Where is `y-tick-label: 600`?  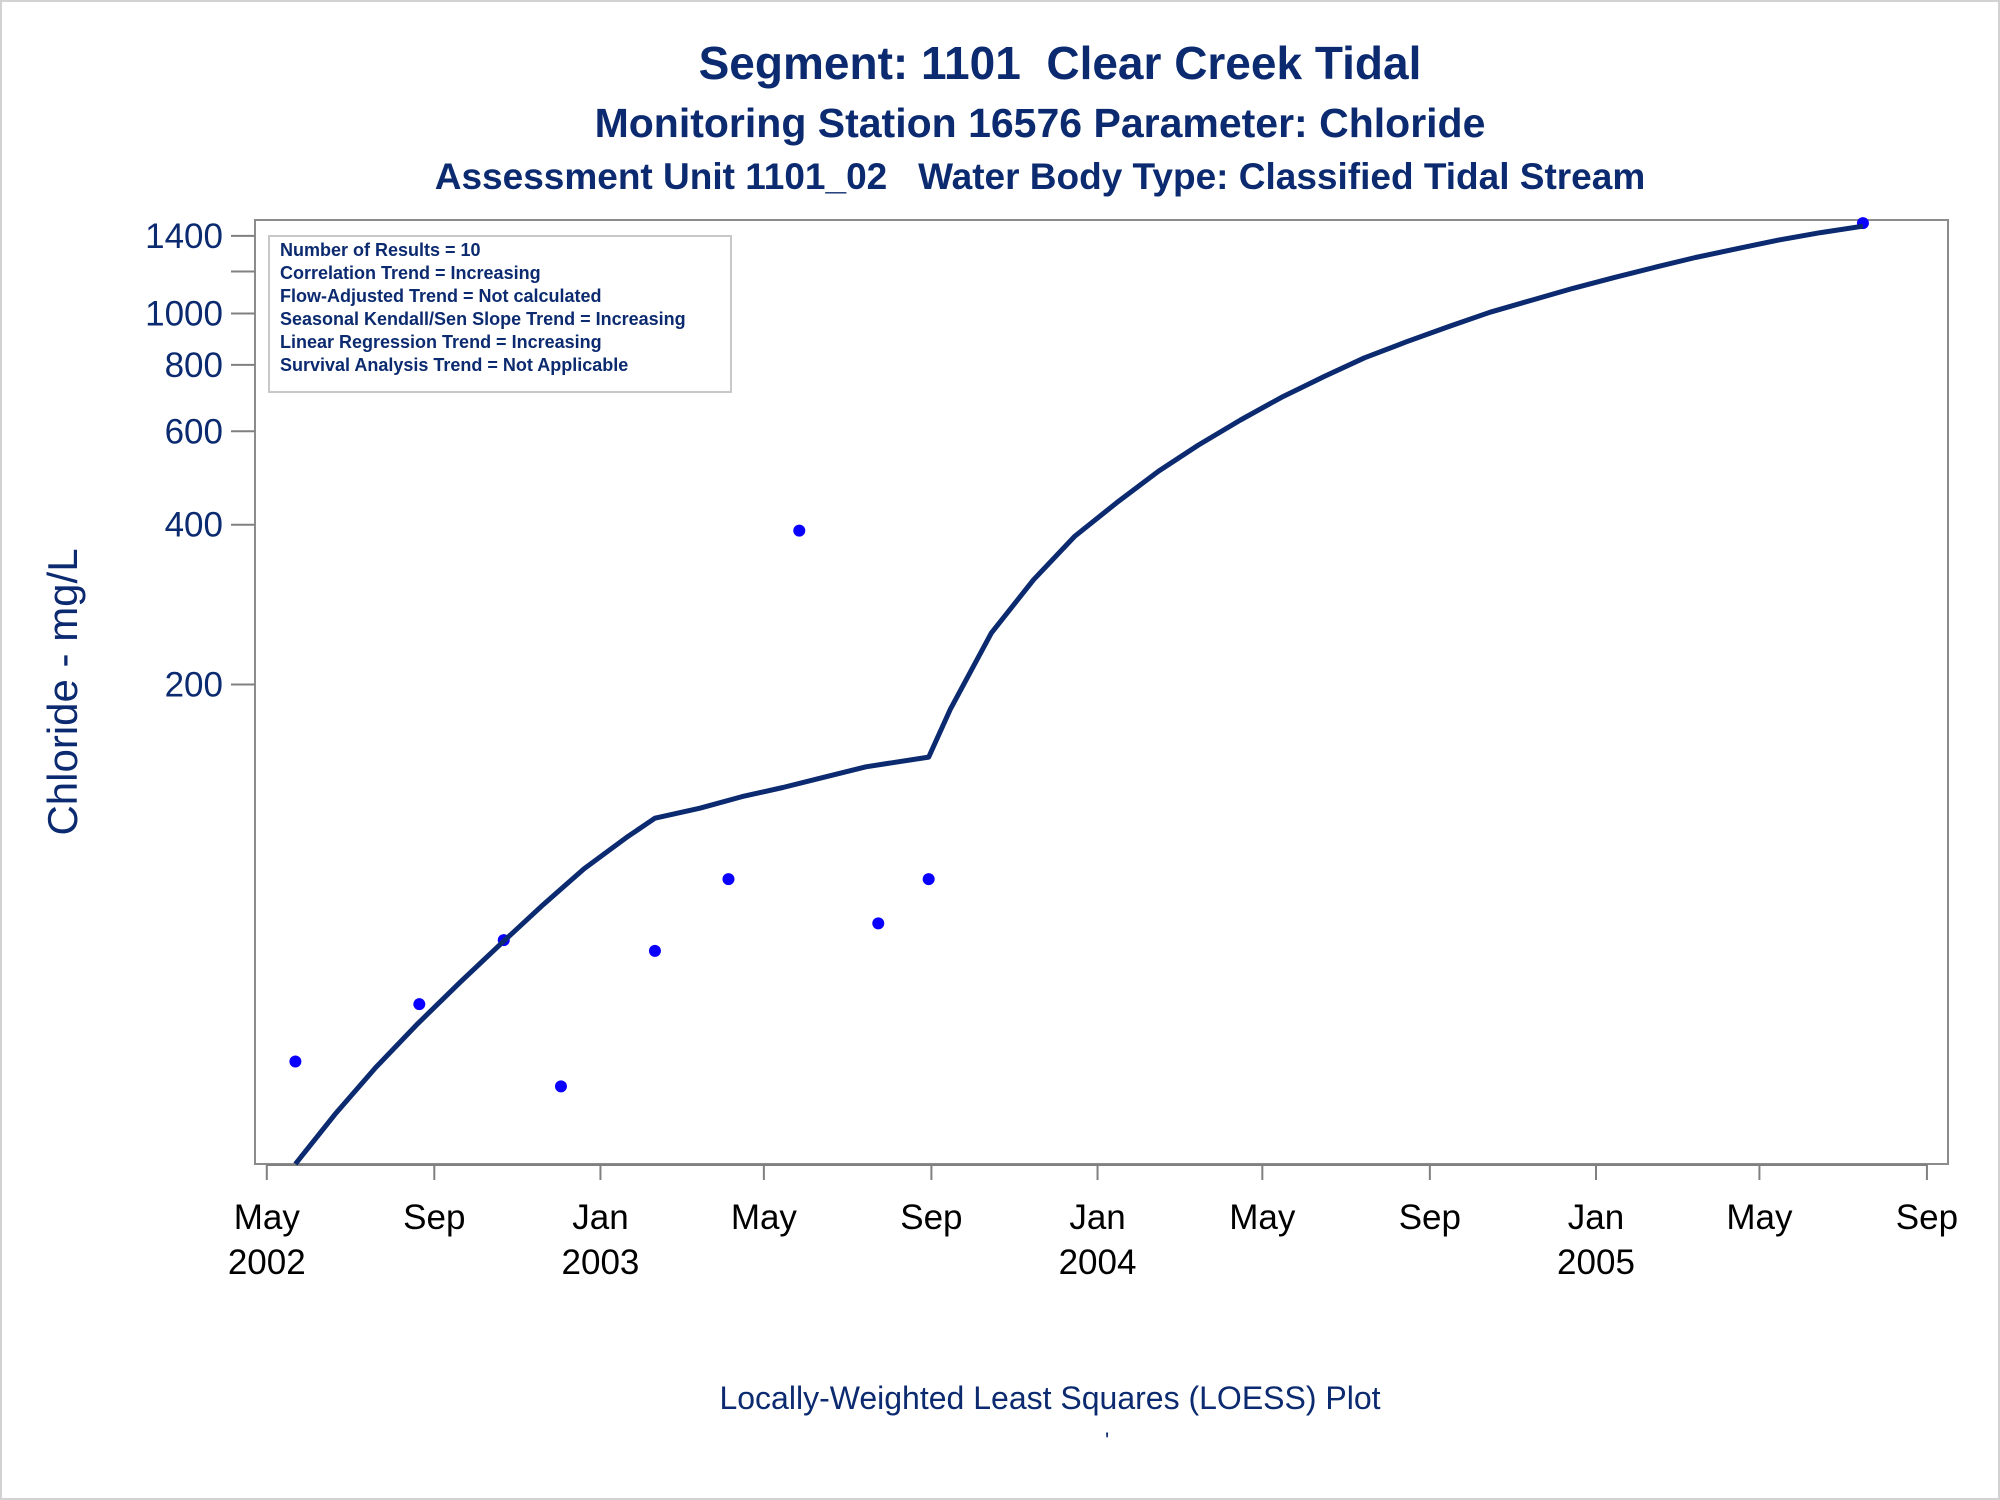
y-tick-label: 600 is located at coordinates (194, 431).